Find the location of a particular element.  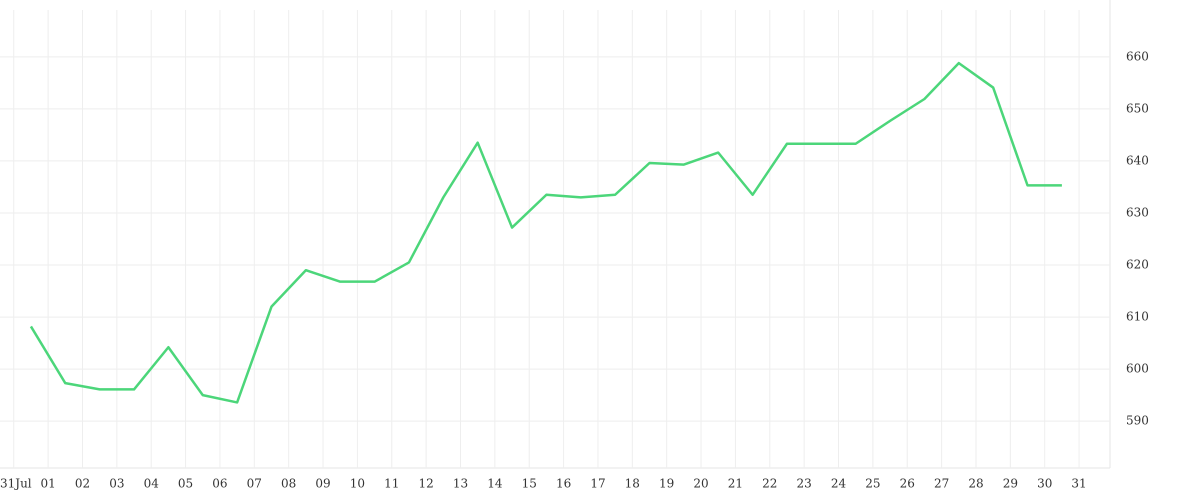

x-tick-label: 03 is located at coordinates (116, 484).